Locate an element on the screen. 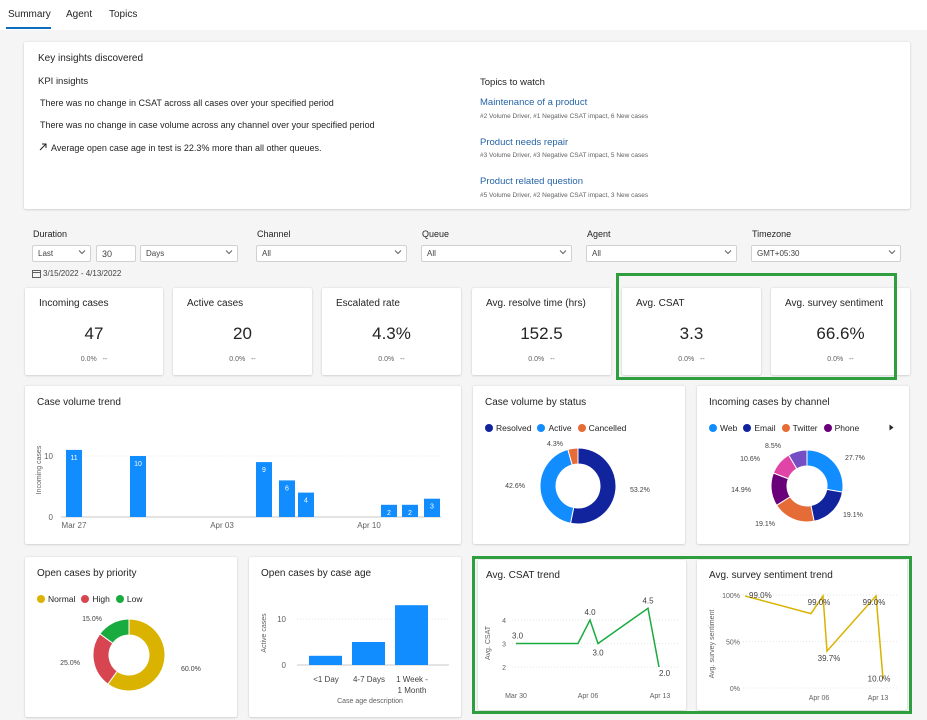 The width and height of the screenshot is (927, 720). point-label: 4.0 is located at coordinates (590, 612).